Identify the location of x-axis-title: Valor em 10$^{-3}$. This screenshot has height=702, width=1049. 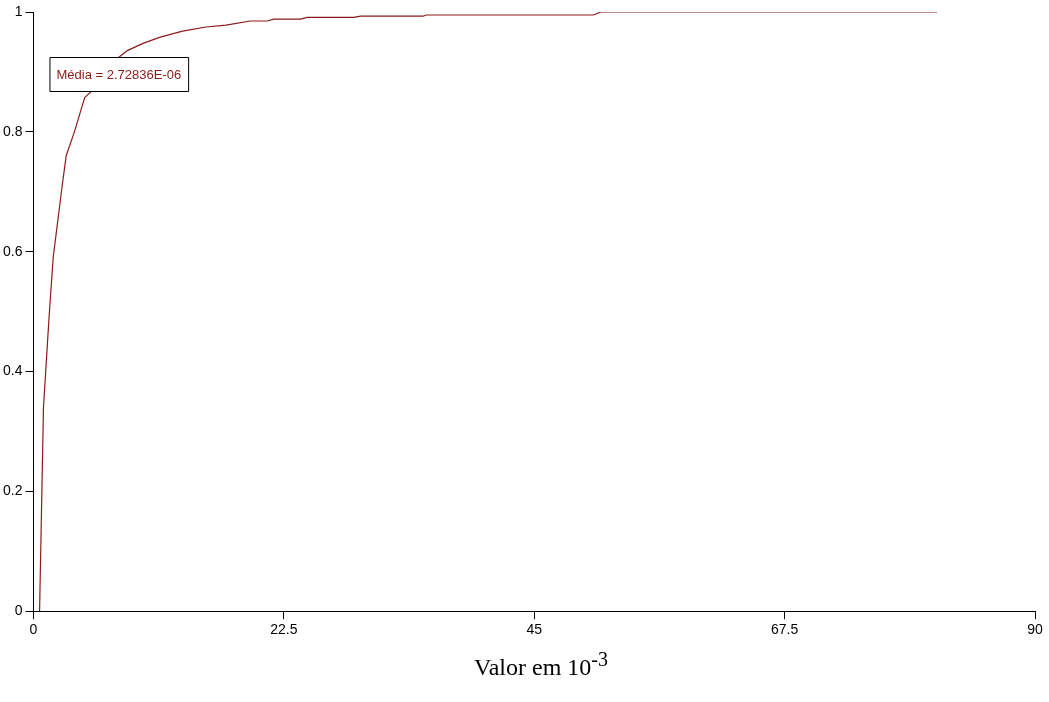
(541, 664).